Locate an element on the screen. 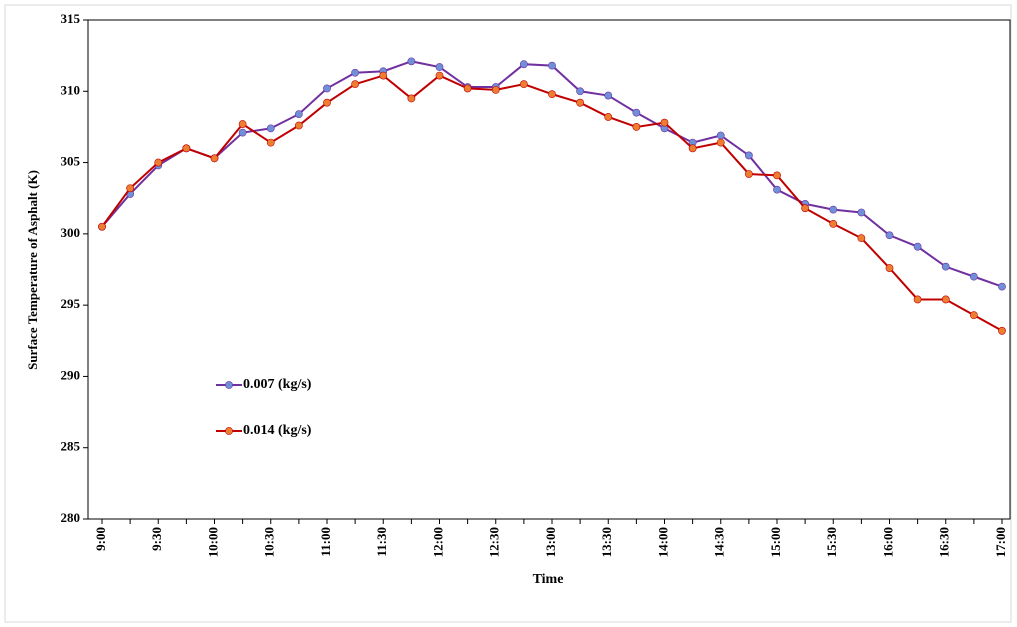 The width and height of the screenshot is (1017, 627). x-tick-label: 12:00 is located at coordinates (437, 542).